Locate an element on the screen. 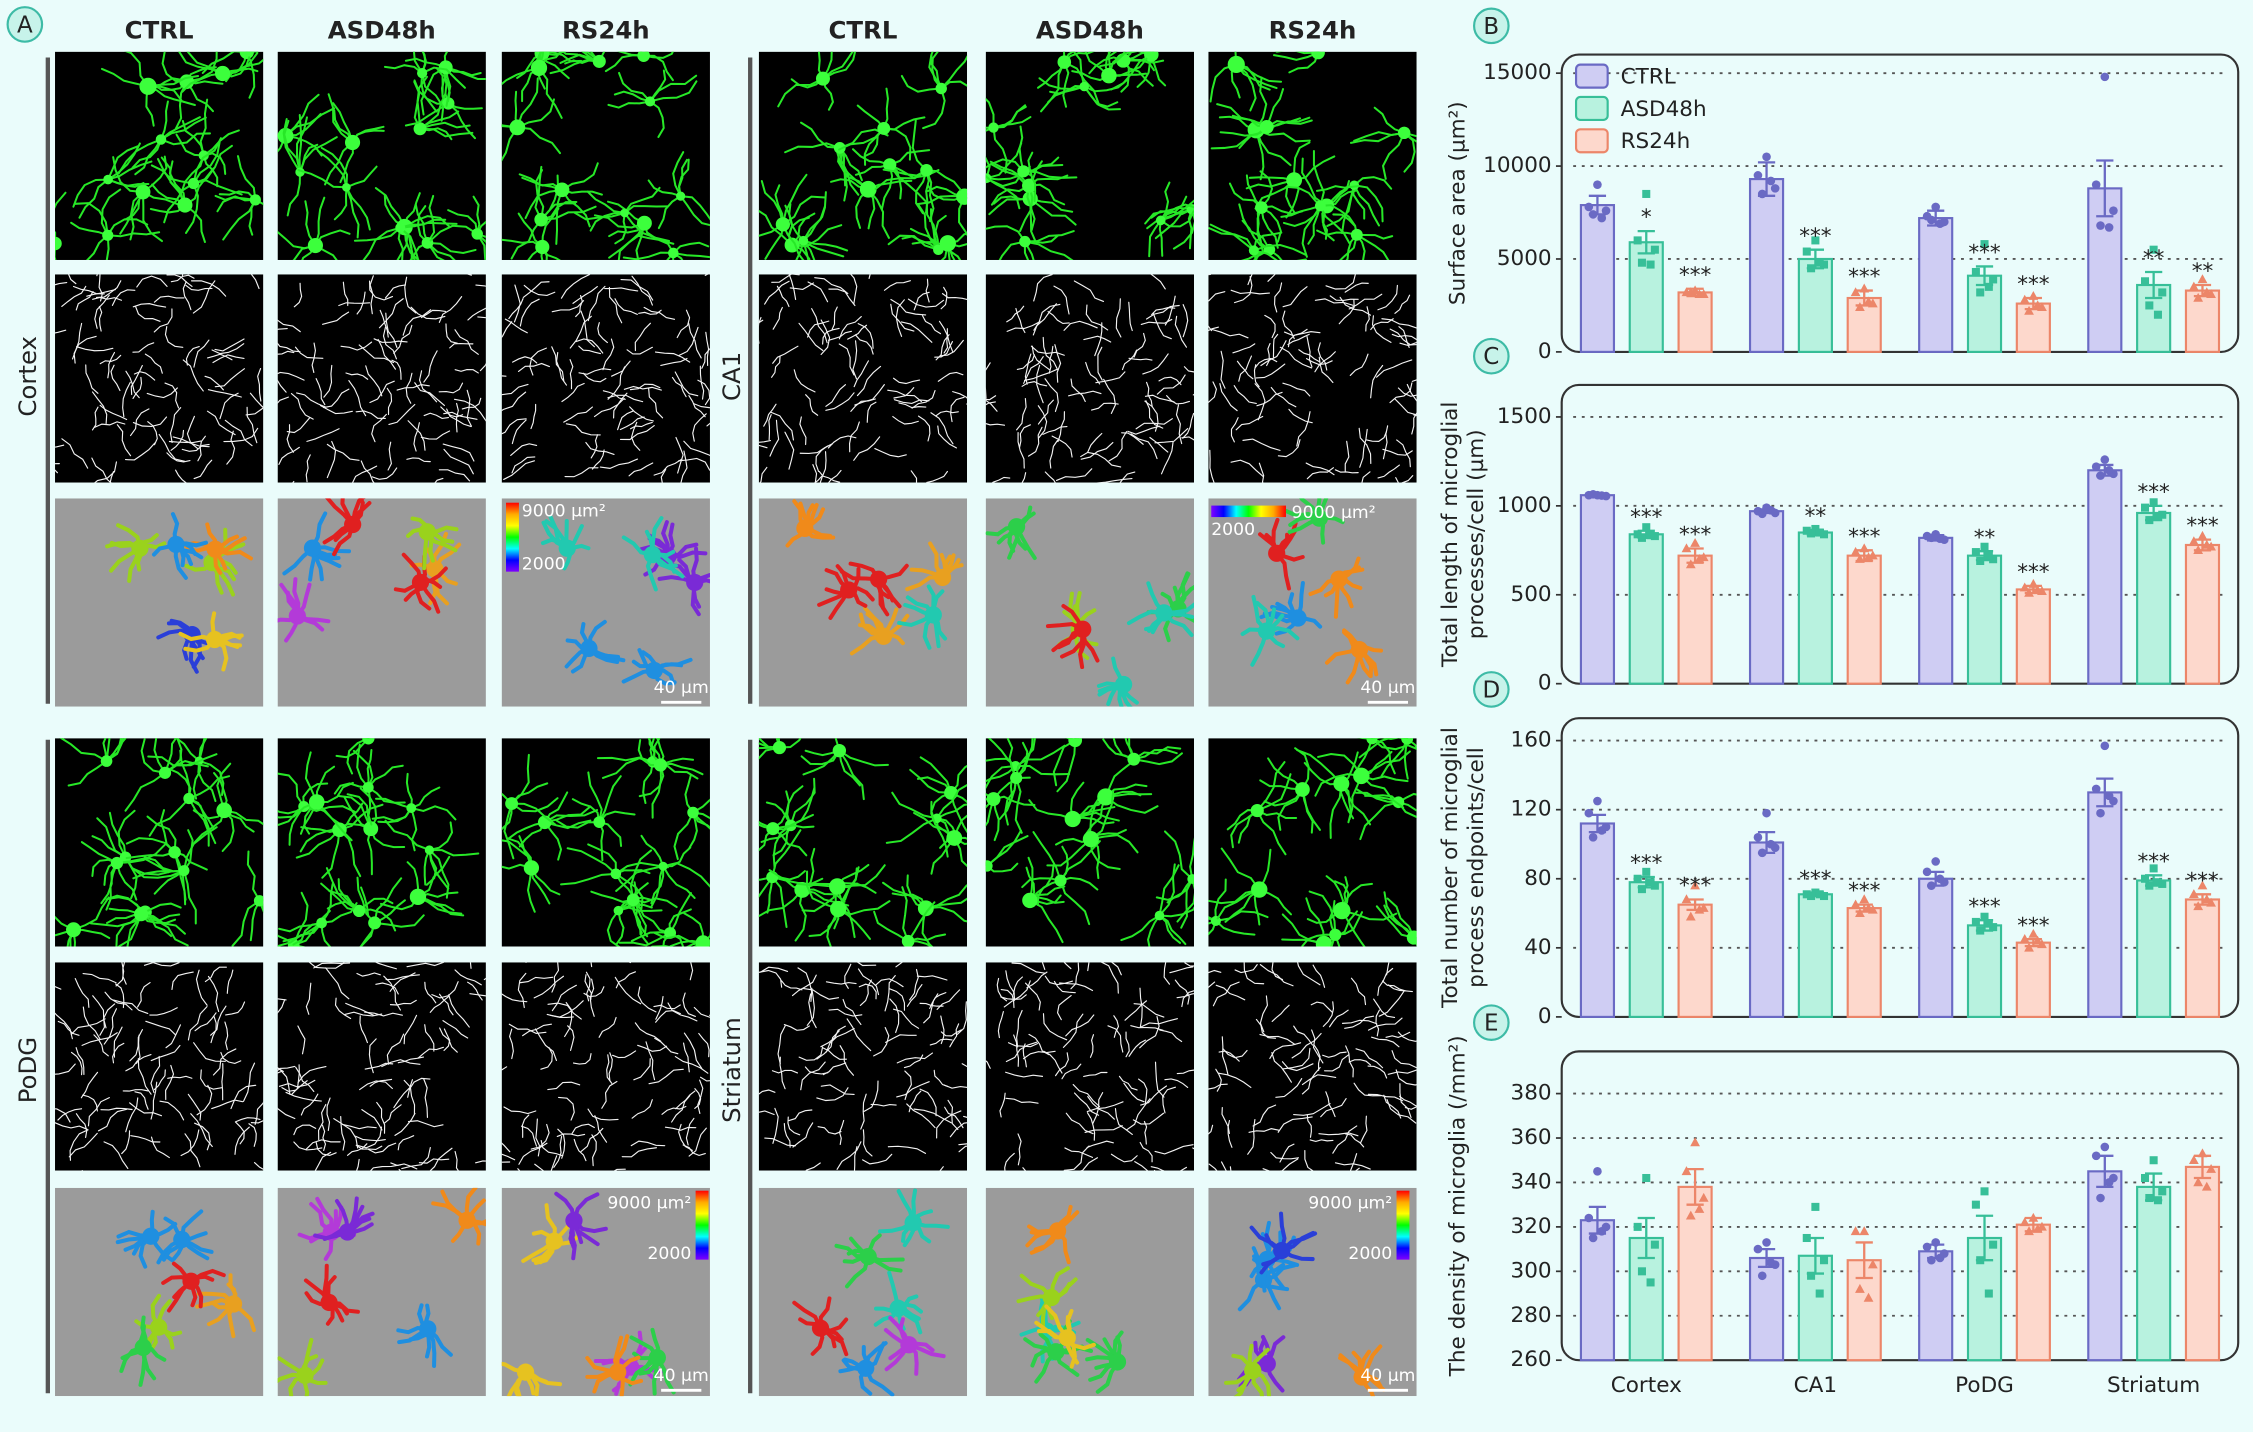  colorbar is located at coordinates (512, 537).